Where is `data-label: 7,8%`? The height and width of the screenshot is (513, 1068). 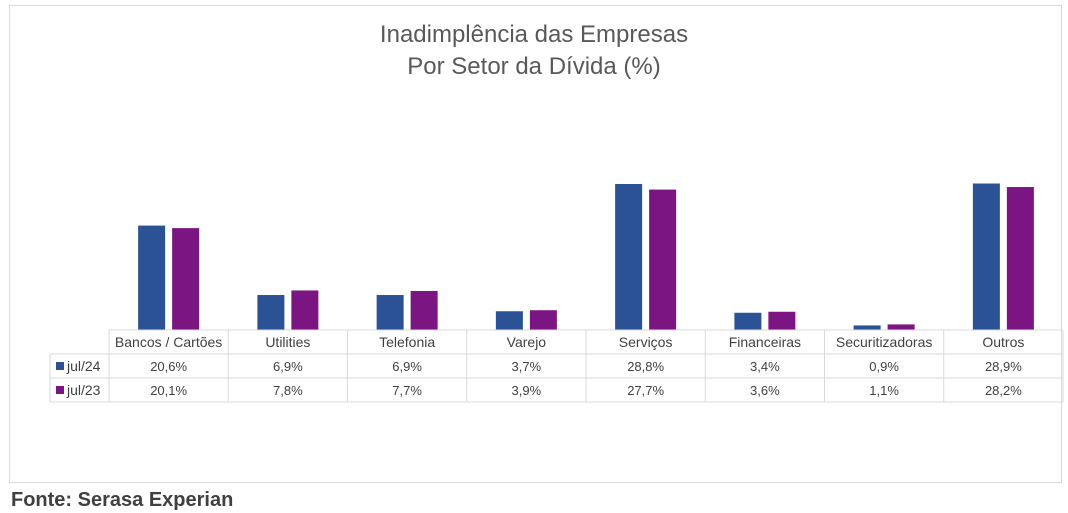
data-label: 7,8% is located at coordinates (288, 390).